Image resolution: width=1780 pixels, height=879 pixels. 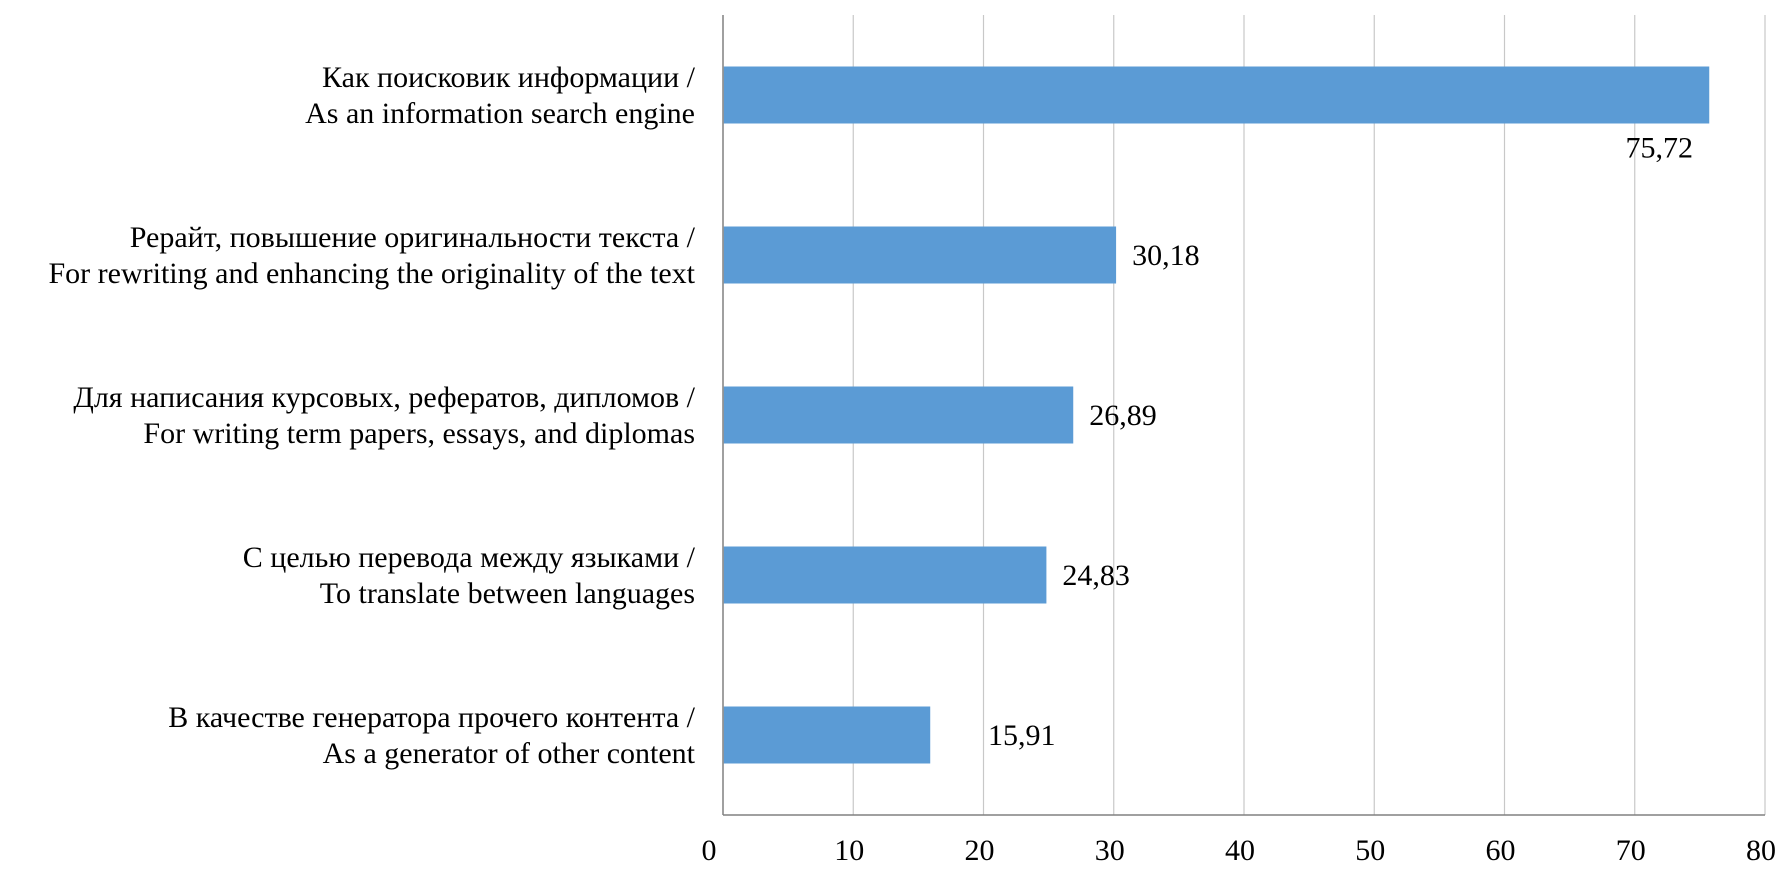 I want to click on x-tick-label-30: 30, so click(x=1110, y=850).